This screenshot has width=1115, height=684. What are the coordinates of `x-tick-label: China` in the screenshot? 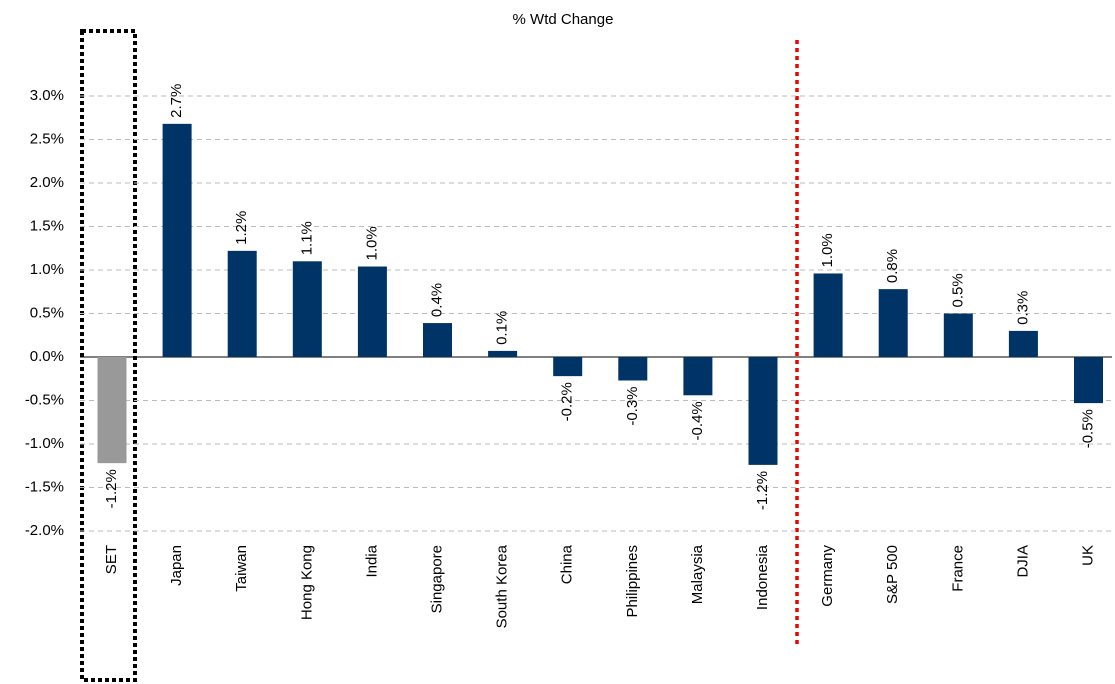 It's located at (567, 564).